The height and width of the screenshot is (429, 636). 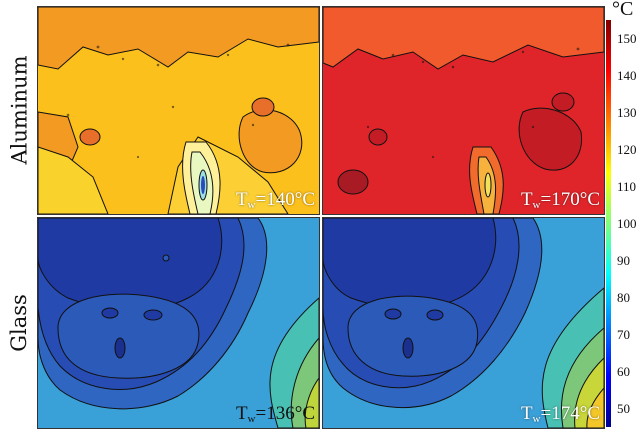 I want to click on colorbar-tick: 130, so click(x=626, y=112).